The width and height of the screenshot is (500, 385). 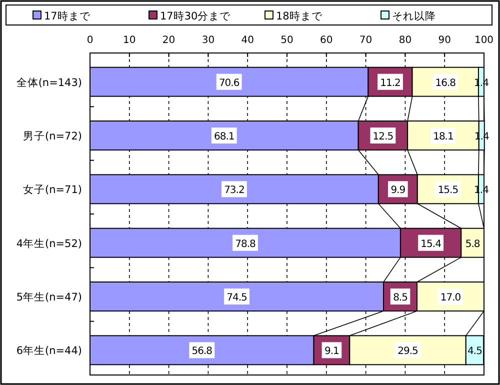 What do you see at coordinates (49, 297) in the screenshot?
I see `y-tick-label: 5年生(n=47)` at bounding box center [49, 297].